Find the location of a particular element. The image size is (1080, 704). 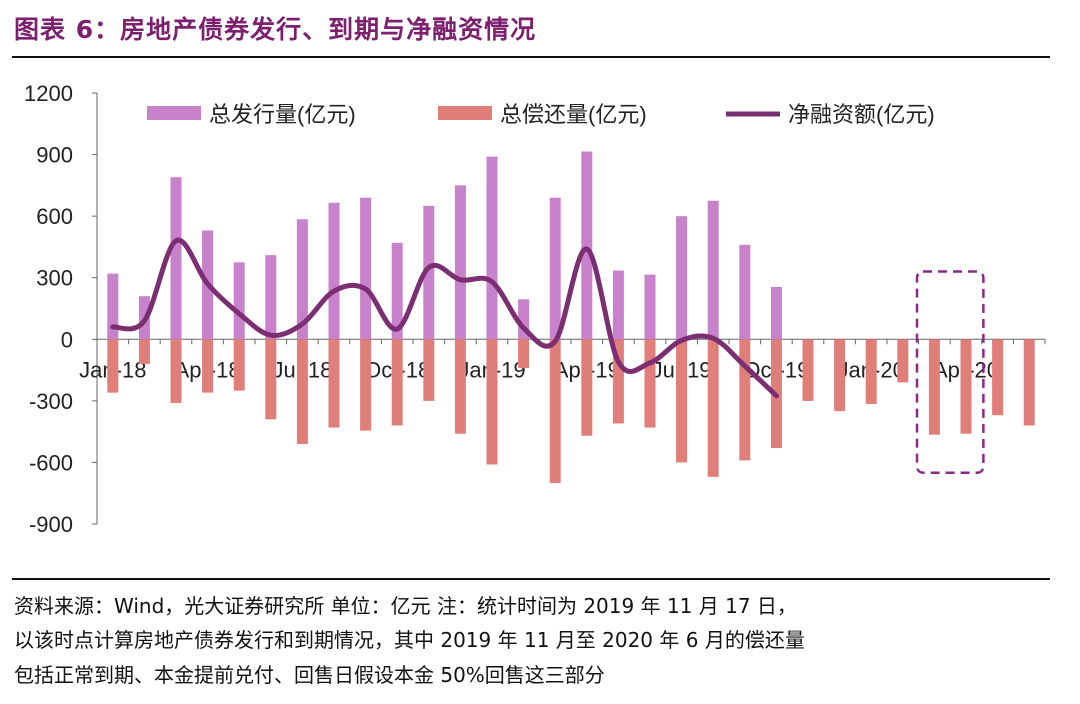

legend: 总发行量(亿元) 总偿还量(亿元) 净融资额(亿元) is located at coordinates (541, 114).